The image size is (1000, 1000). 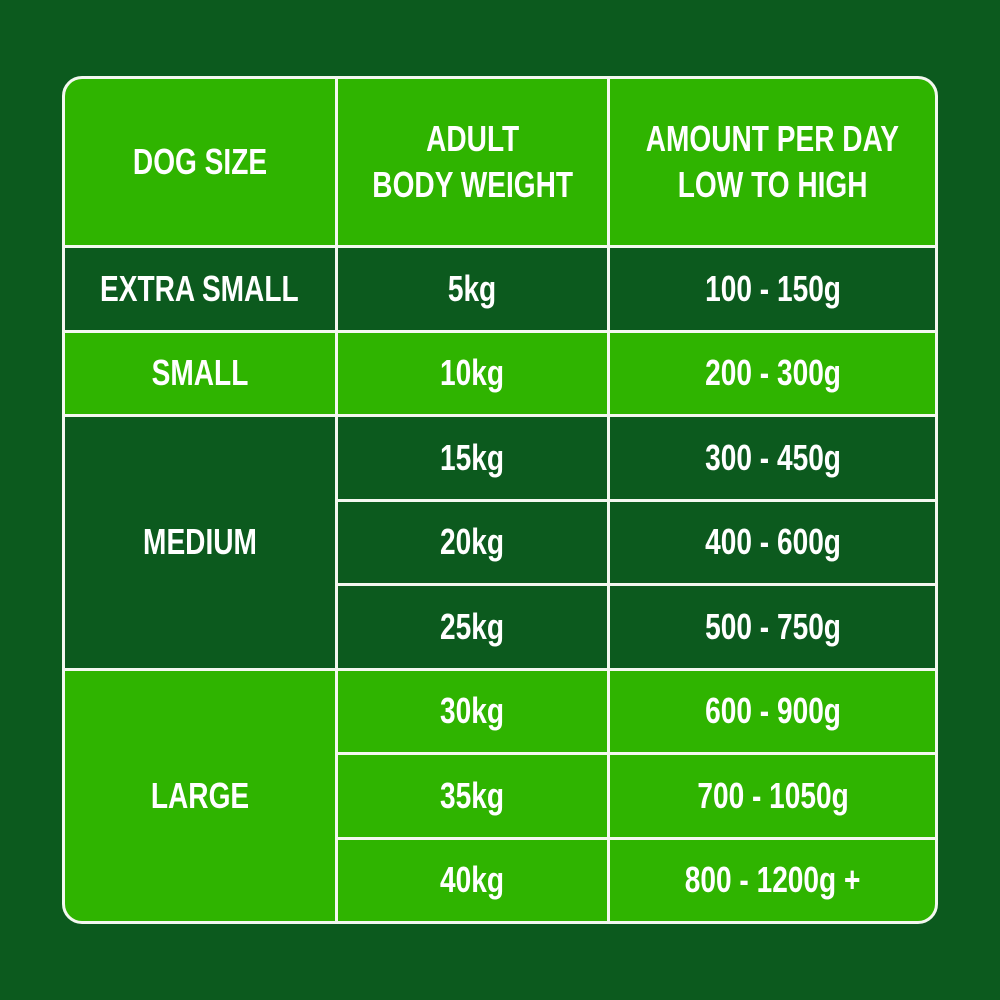 I want to click on dog-size-cell: SMALL, so click(x=200, y=373).